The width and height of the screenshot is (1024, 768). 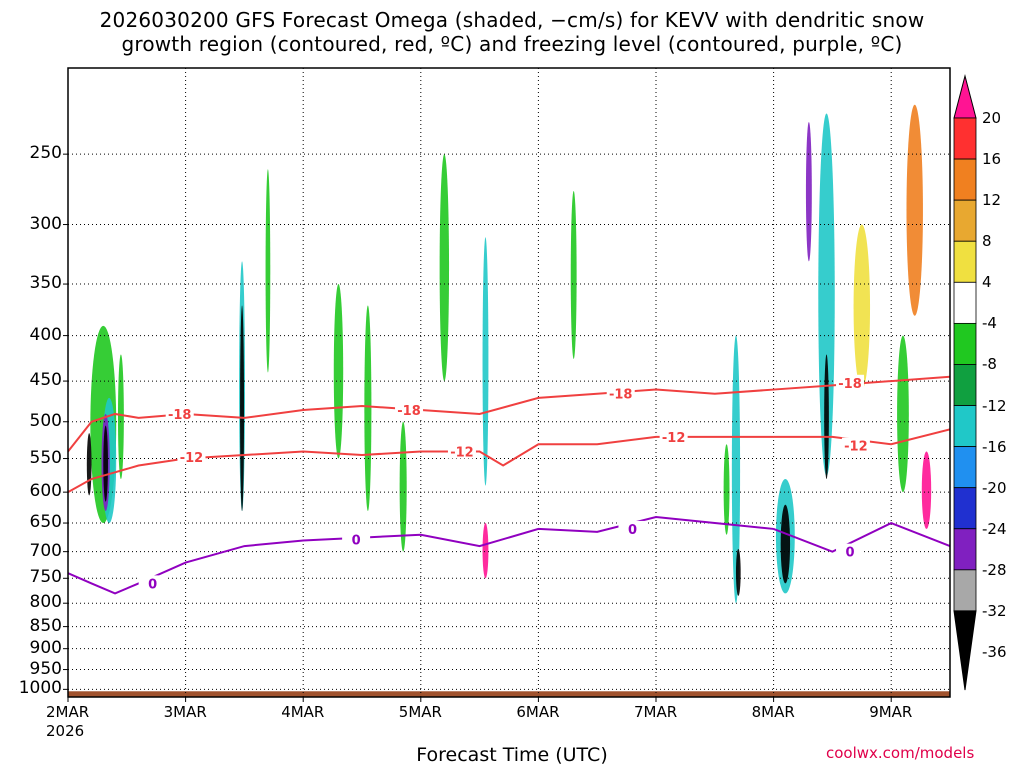 What do you see at coordinates (994, 610) in the screenshot?
I see `colorbar-label: -32` at bounding box center [994, 610].